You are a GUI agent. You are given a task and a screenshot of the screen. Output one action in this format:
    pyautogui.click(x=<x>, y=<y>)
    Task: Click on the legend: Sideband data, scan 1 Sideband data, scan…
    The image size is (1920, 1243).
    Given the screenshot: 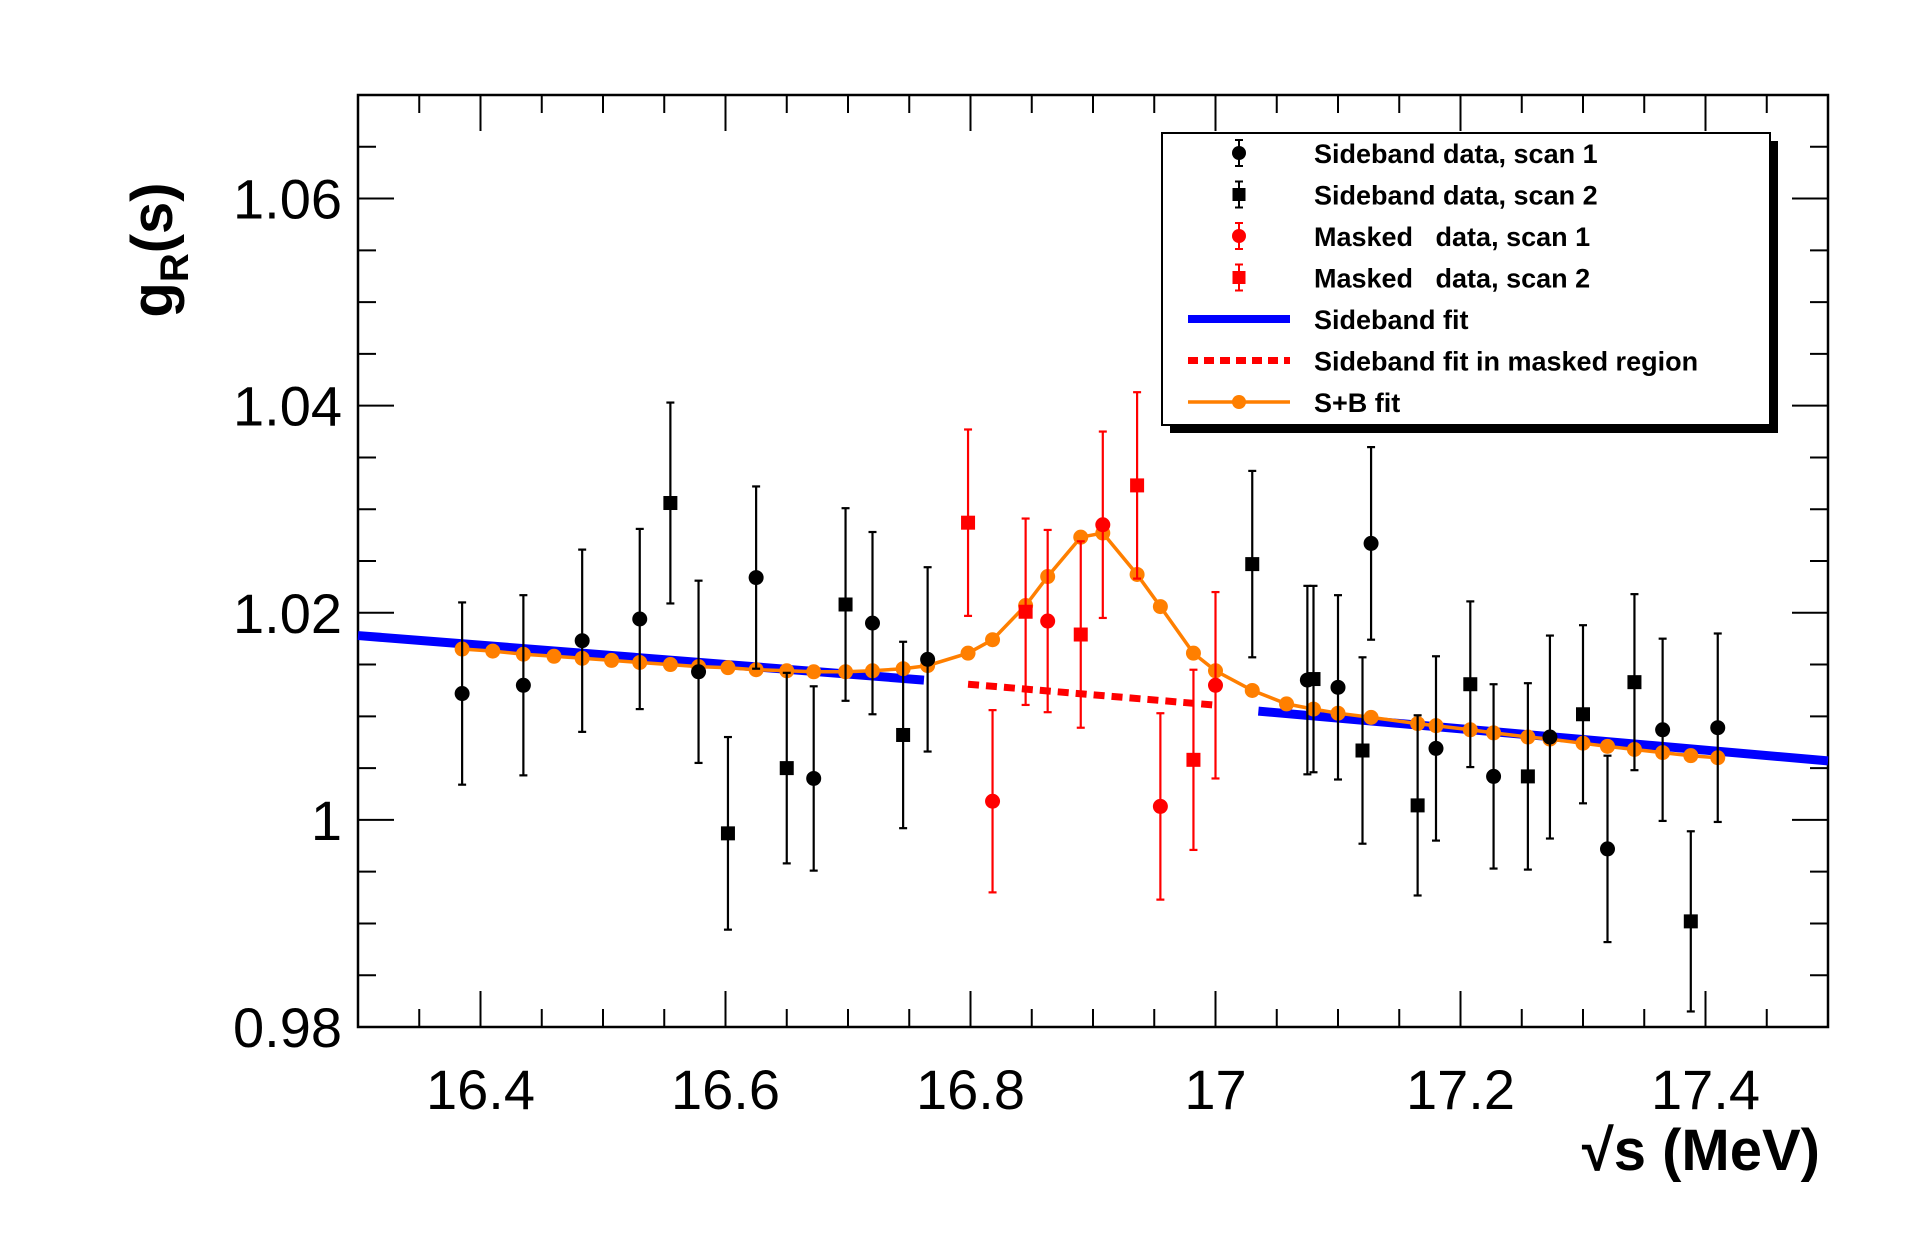 What is the action you would take?
    pyautogui.click(x=1469, y=282)
    